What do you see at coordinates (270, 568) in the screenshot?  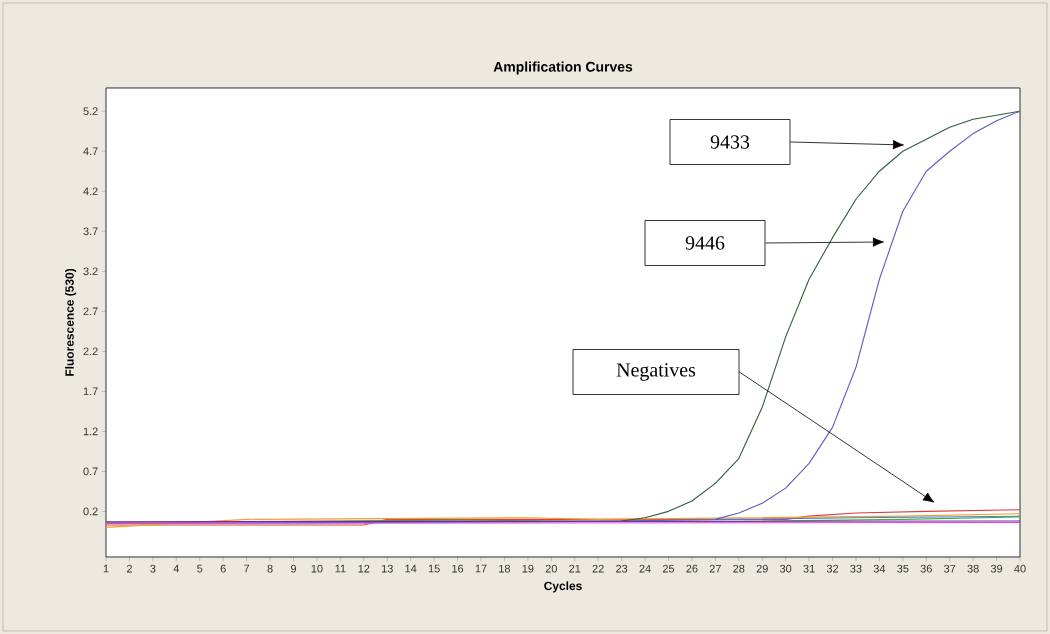 I see `x-tick-label: 8` at bounding box center [270, 568].